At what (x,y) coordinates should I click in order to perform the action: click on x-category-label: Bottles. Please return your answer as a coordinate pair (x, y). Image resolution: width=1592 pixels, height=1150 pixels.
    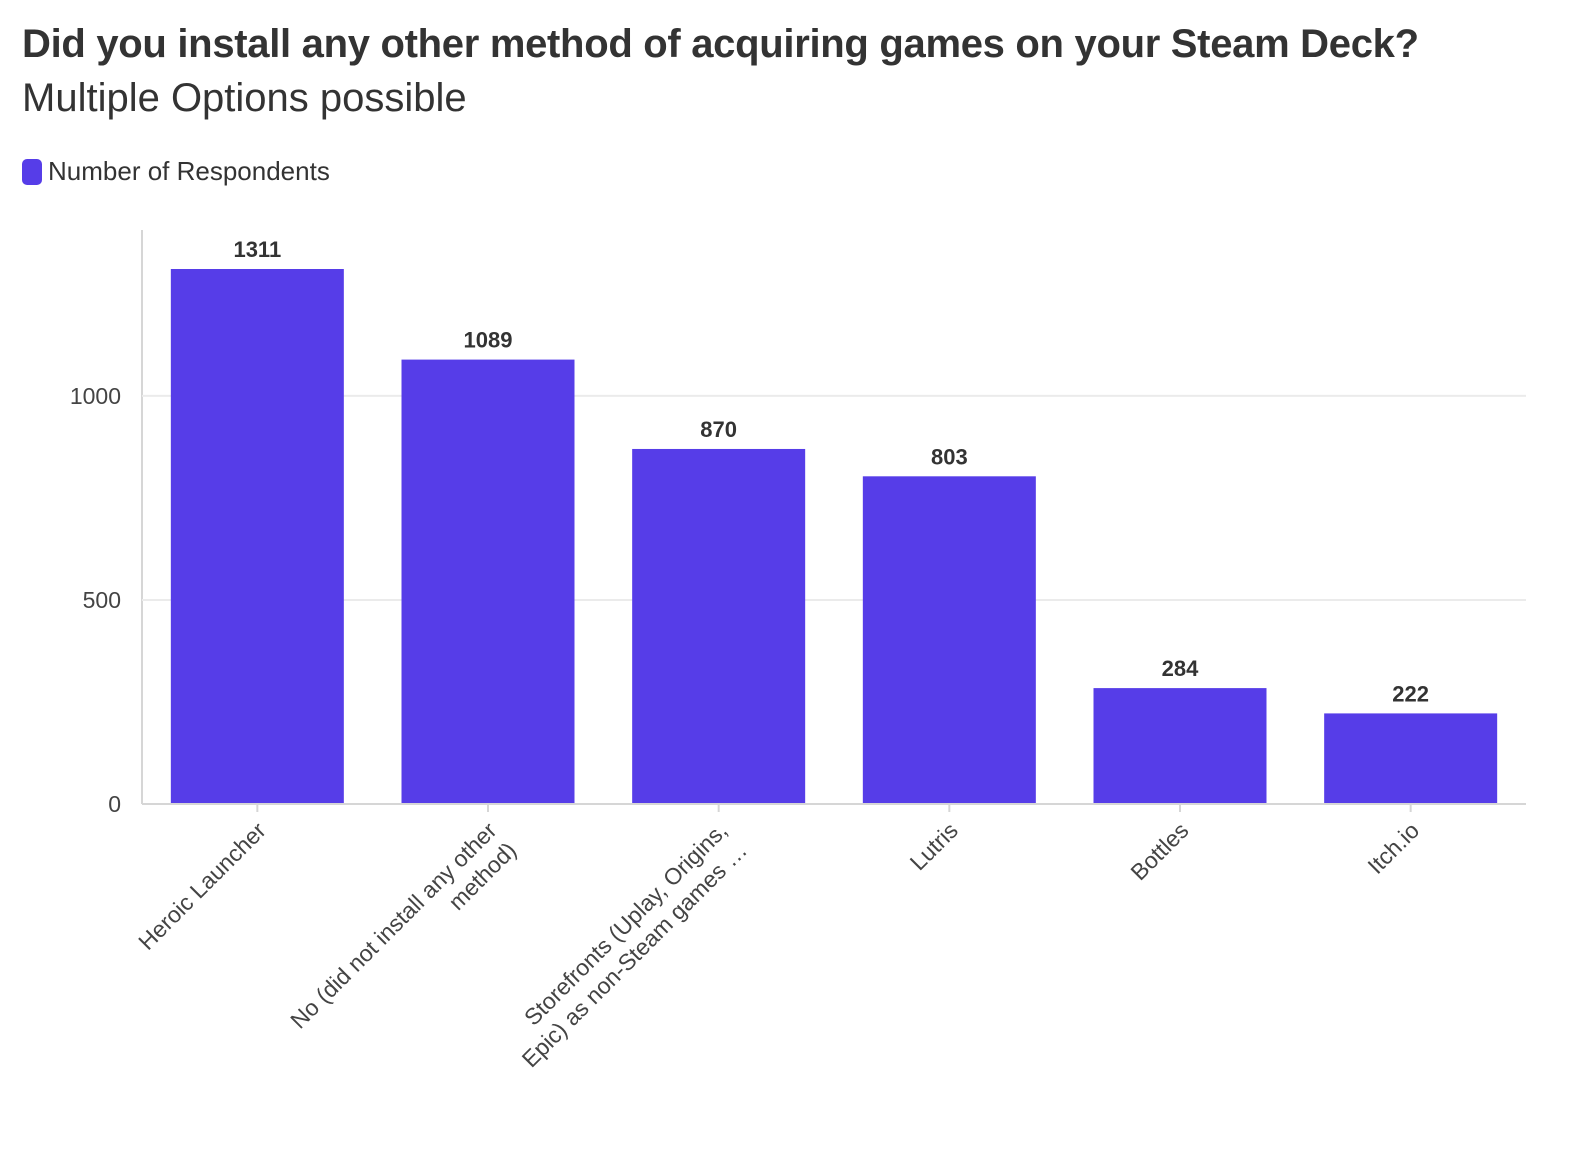
    Looking at the image, I should click on (1159, 851).